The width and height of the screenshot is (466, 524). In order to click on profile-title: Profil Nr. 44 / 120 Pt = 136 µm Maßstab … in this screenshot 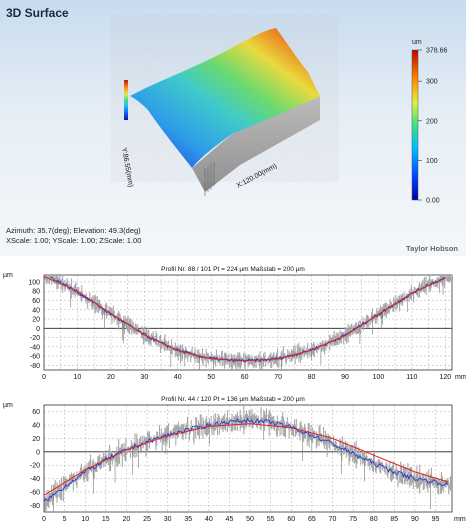, I will do `click(233, 399)`.